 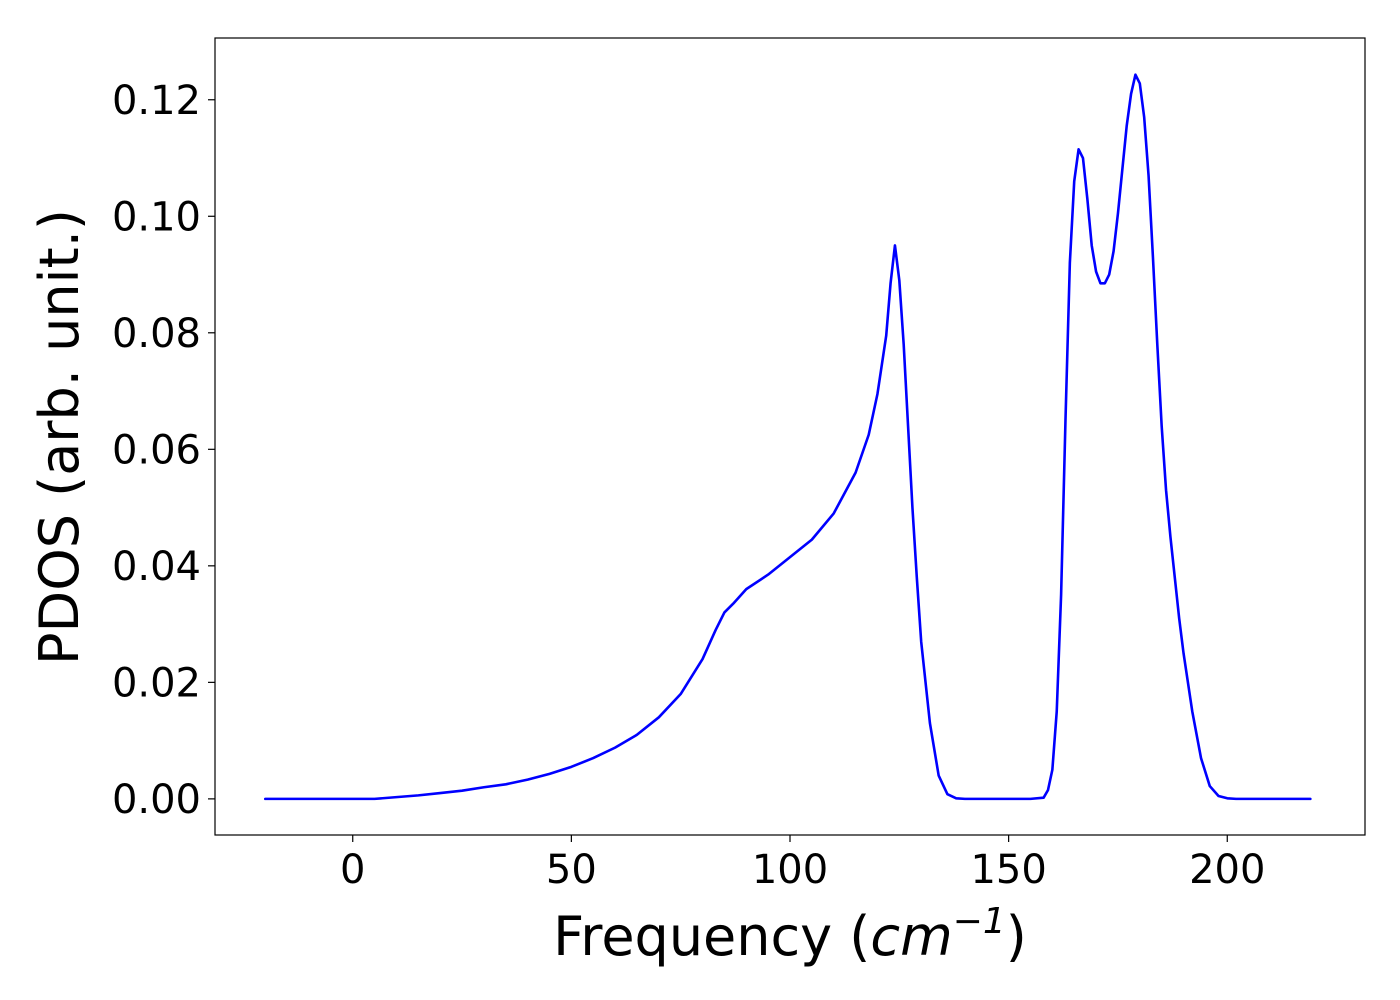 What do you see at coordinates (1008, 870) in the screenshot?
I see `x-tick-label: 150` at bounding box center [1008, 870].